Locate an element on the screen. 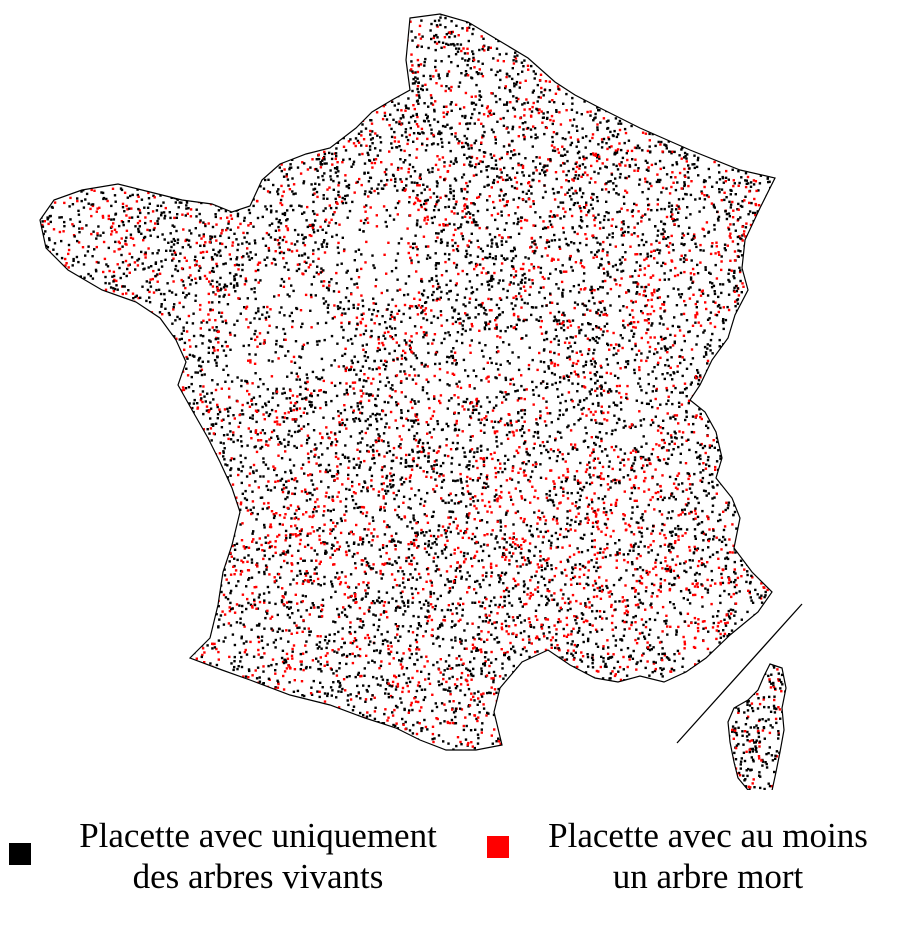 The width and height of the screenshot is (913, 937). corsica-separator-line is located at coordinates (739, 673).